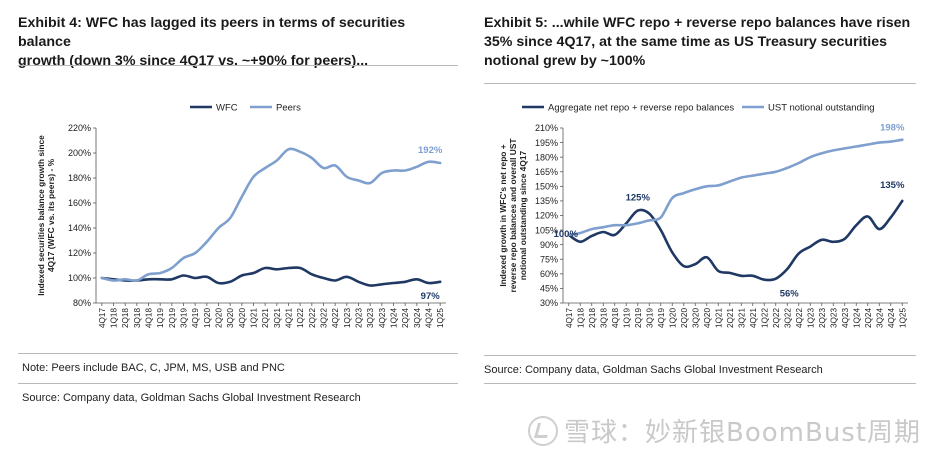  Describe the element at coordinates (549, 274) in the screenshot. I see `y-tick-label: 60%` at that location.